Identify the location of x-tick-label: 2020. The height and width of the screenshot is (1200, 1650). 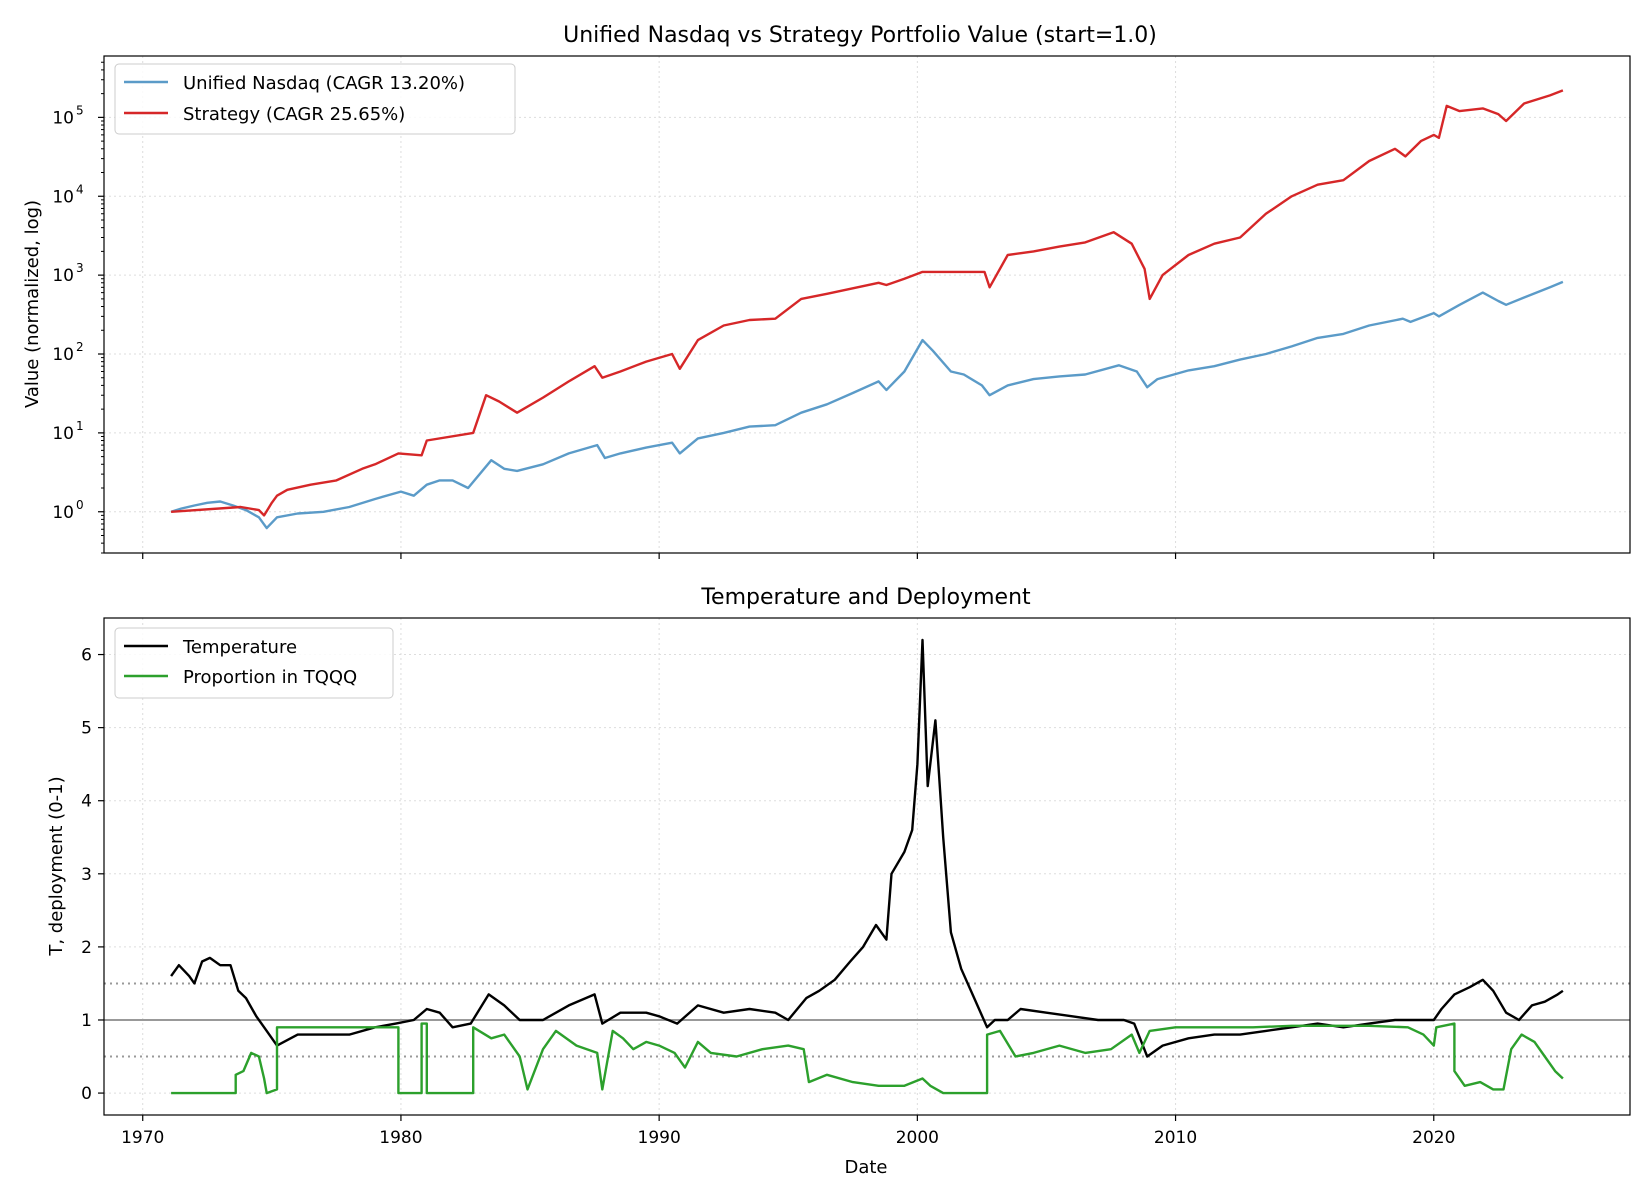
(1433, 1138).